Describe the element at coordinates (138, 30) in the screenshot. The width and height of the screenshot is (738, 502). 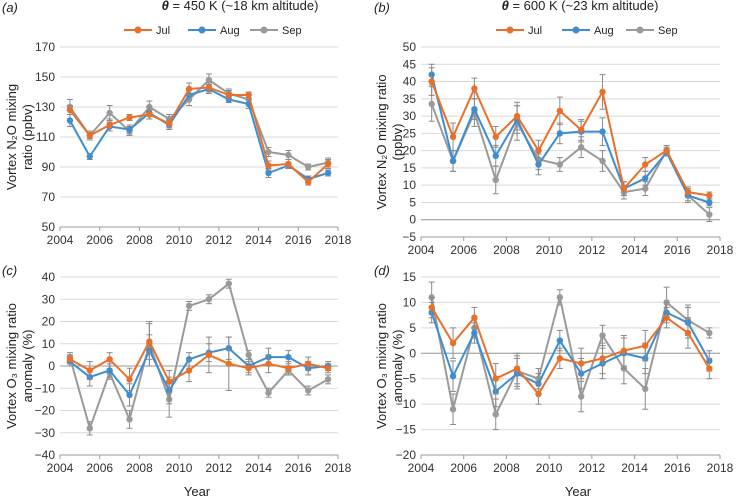
I see `legend-left-jul-marker` at that location.